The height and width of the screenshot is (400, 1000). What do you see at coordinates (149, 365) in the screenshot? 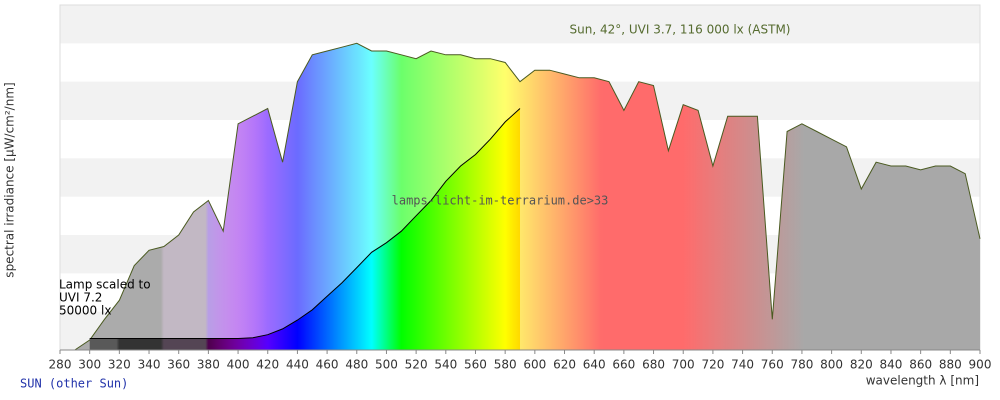
I see `x-tick-label: 340` at bounding box center [149, 365].